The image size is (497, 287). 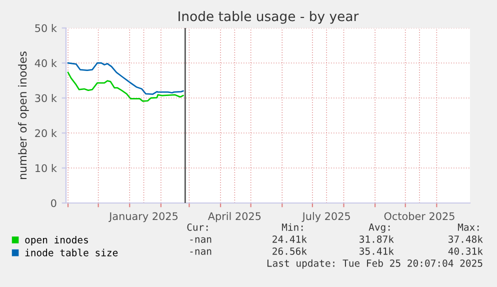 What do you see at coordinates (56, 241) in the screenshot?
I see `legend-label: open inodes` at bounding box center [56, 241].